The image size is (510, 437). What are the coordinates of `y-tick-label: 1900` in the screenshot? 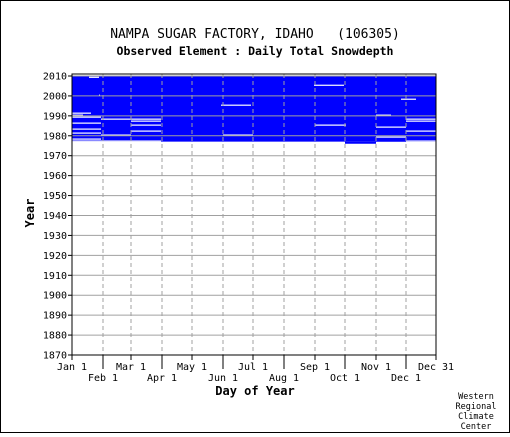 It's located at (55, 296).